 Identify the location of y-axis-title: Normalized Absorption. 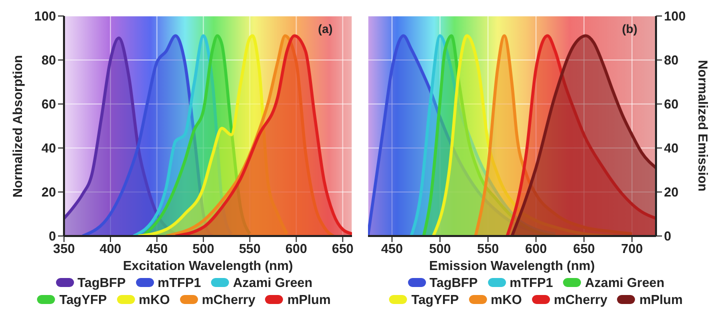
(17, 126).